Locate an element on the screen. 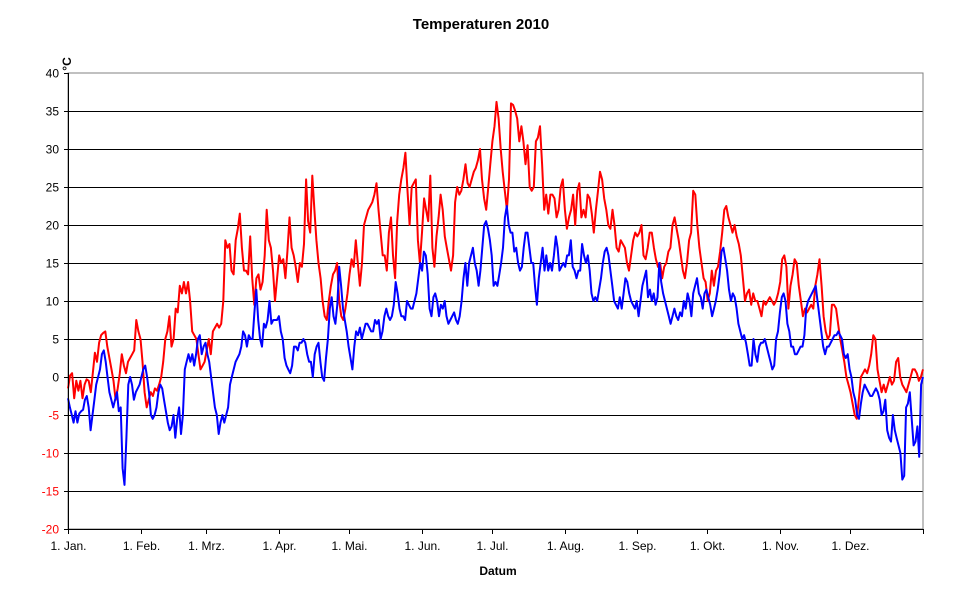  x-tick-label: 1. Nov. is located at coordinates (780, 546).